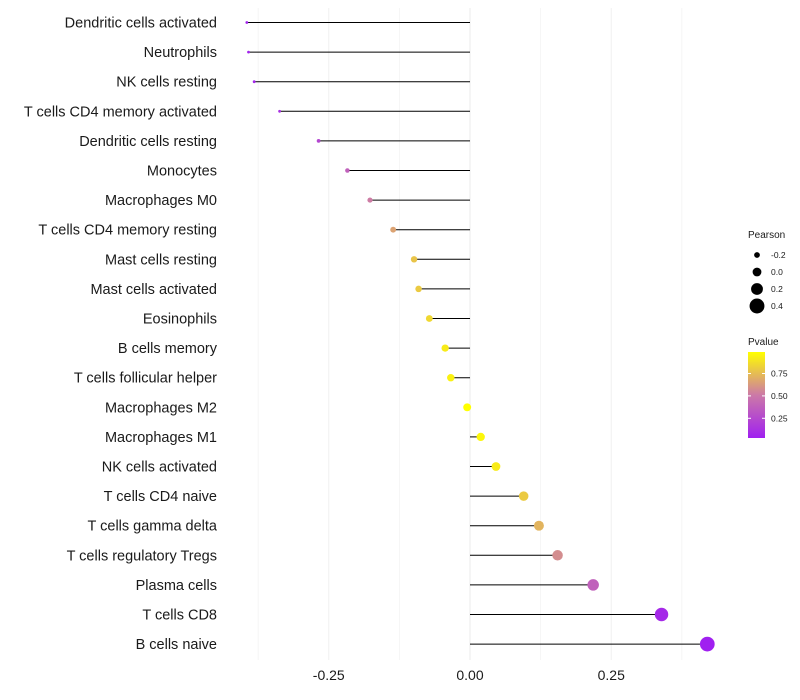  What do you see at coordinates (611, 675) in the screenshot?
I see `x-tick-label: 0.25` at bounding box center [611, 675].